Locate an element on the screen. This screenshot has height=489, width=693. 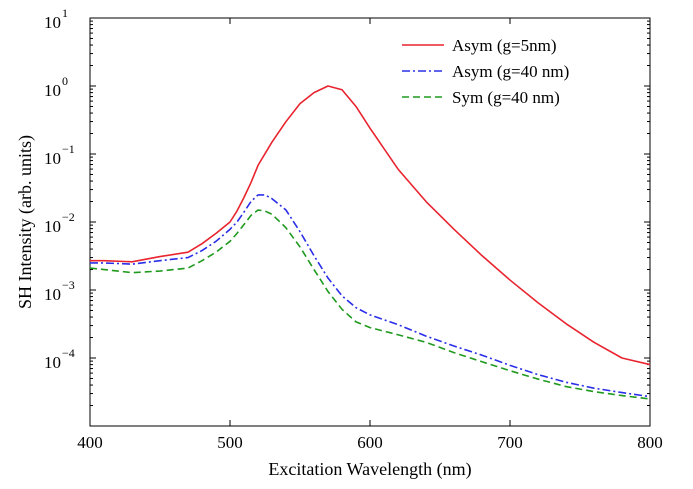
x-tick-label: 500 is located at coordinates (230, 442).